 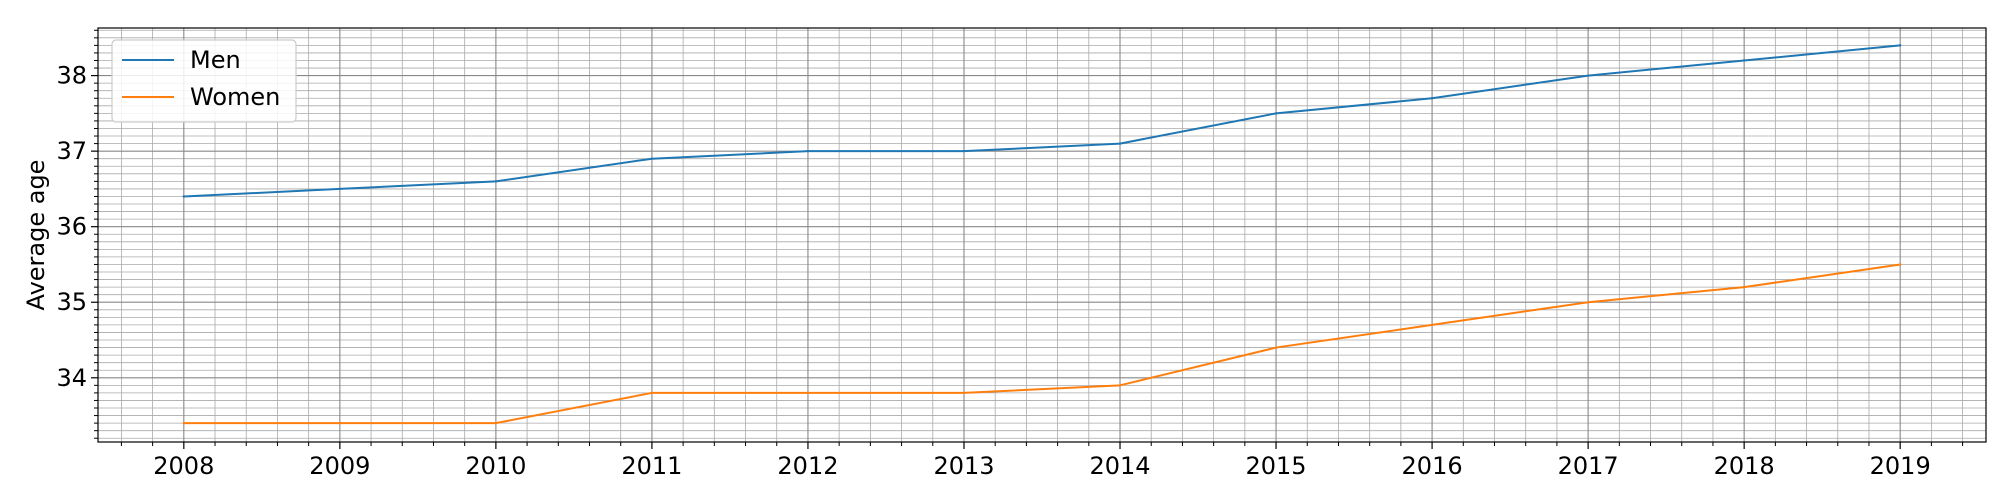 I want to click on y-tick-label: 36, so click(x=71, y=227).